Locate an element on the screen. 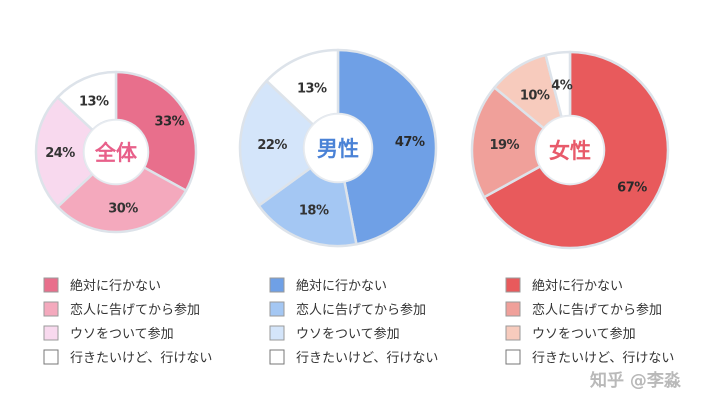 The image size is (720, 412). data-label-3: 22% is located at coordinates (272, 145).